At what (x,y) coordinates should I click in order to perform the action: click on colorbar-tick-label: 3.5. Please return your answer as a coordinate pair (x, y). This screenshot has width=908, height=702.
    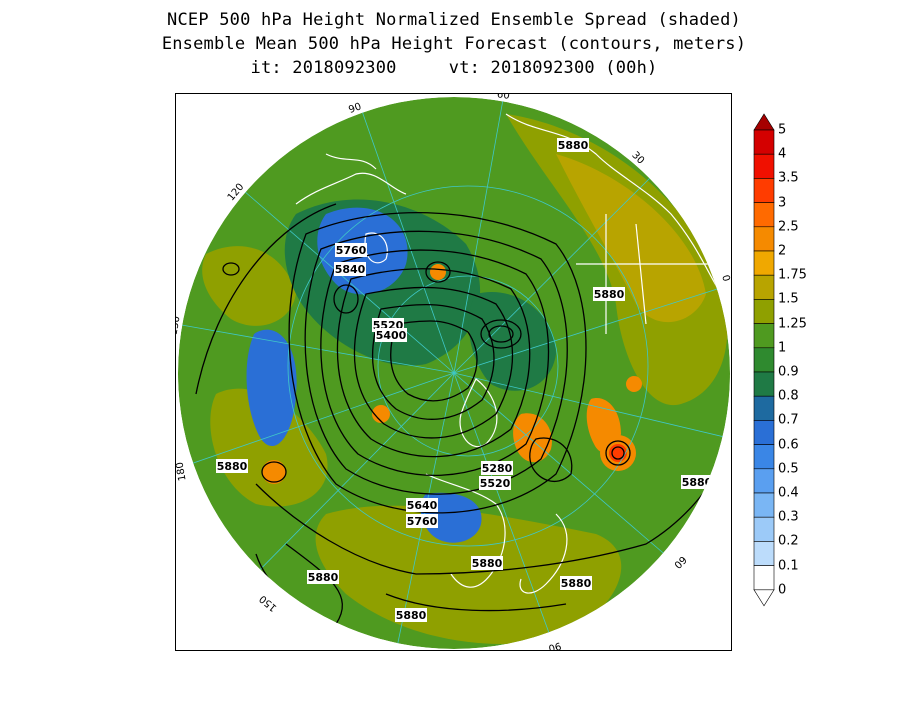
    Looking at the image, I should click on (788, 178).